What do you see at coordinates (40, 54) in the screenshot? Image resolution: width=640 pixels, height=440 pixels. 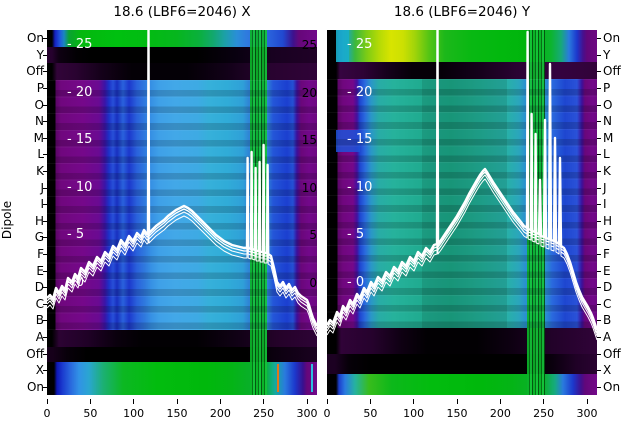 I see `row-label-left: Y` at bounding box center [40, 54].